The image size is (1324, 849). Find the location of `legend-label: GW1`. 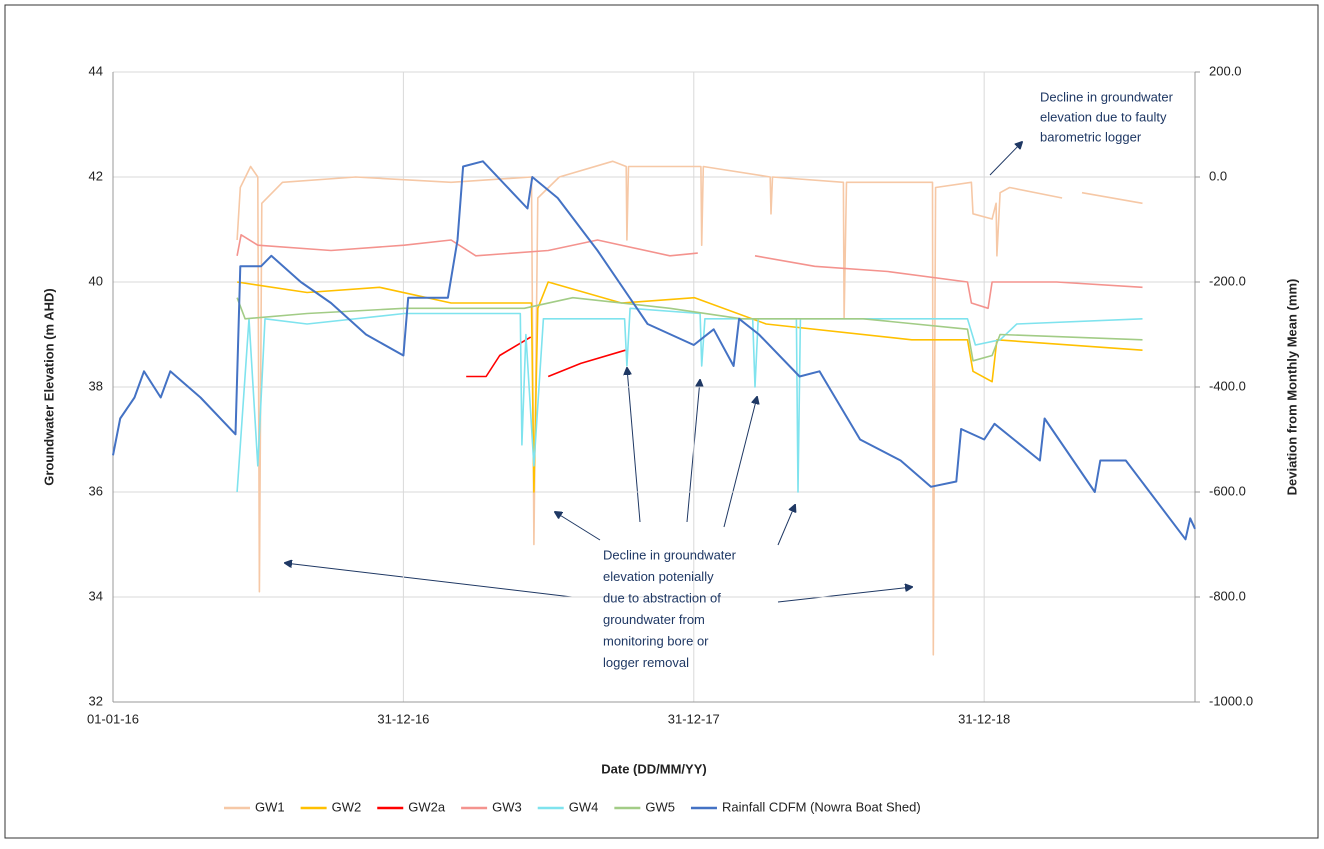

legend-label: GW1 is located at coordinates (270, 806).